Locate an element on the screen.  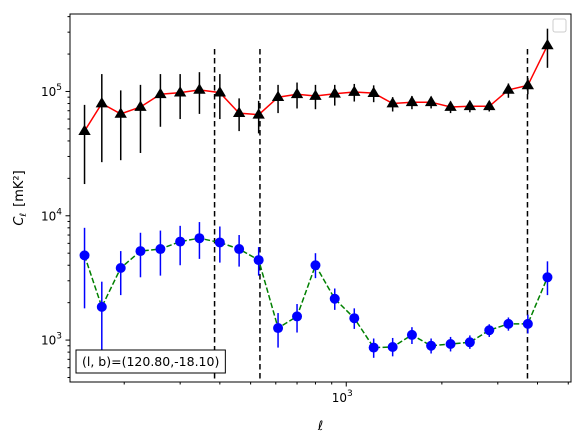
annotation-text: (l, b)=(120.80,-18.10) is located at coordinates (150, 361).